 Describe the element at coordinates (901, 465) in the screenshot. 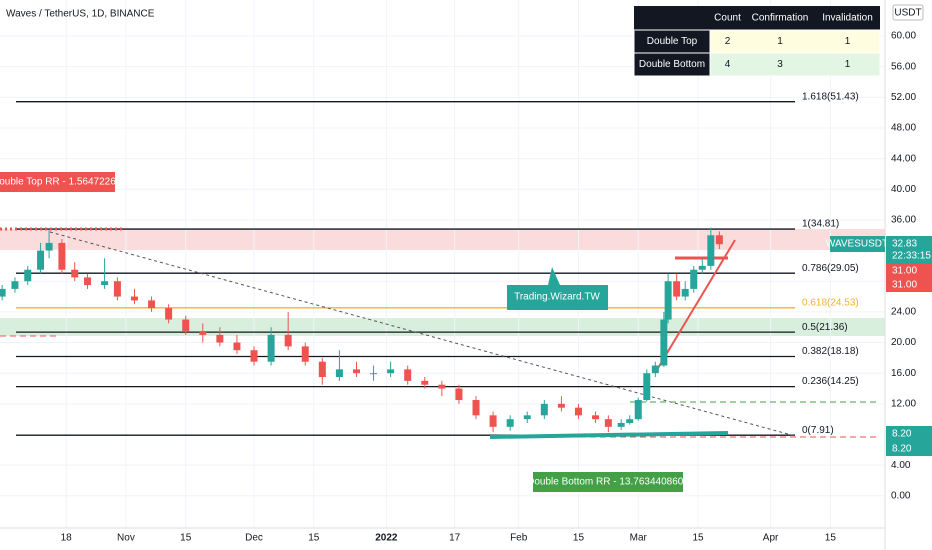

I see `y-tick-label: 4.00` at that location.